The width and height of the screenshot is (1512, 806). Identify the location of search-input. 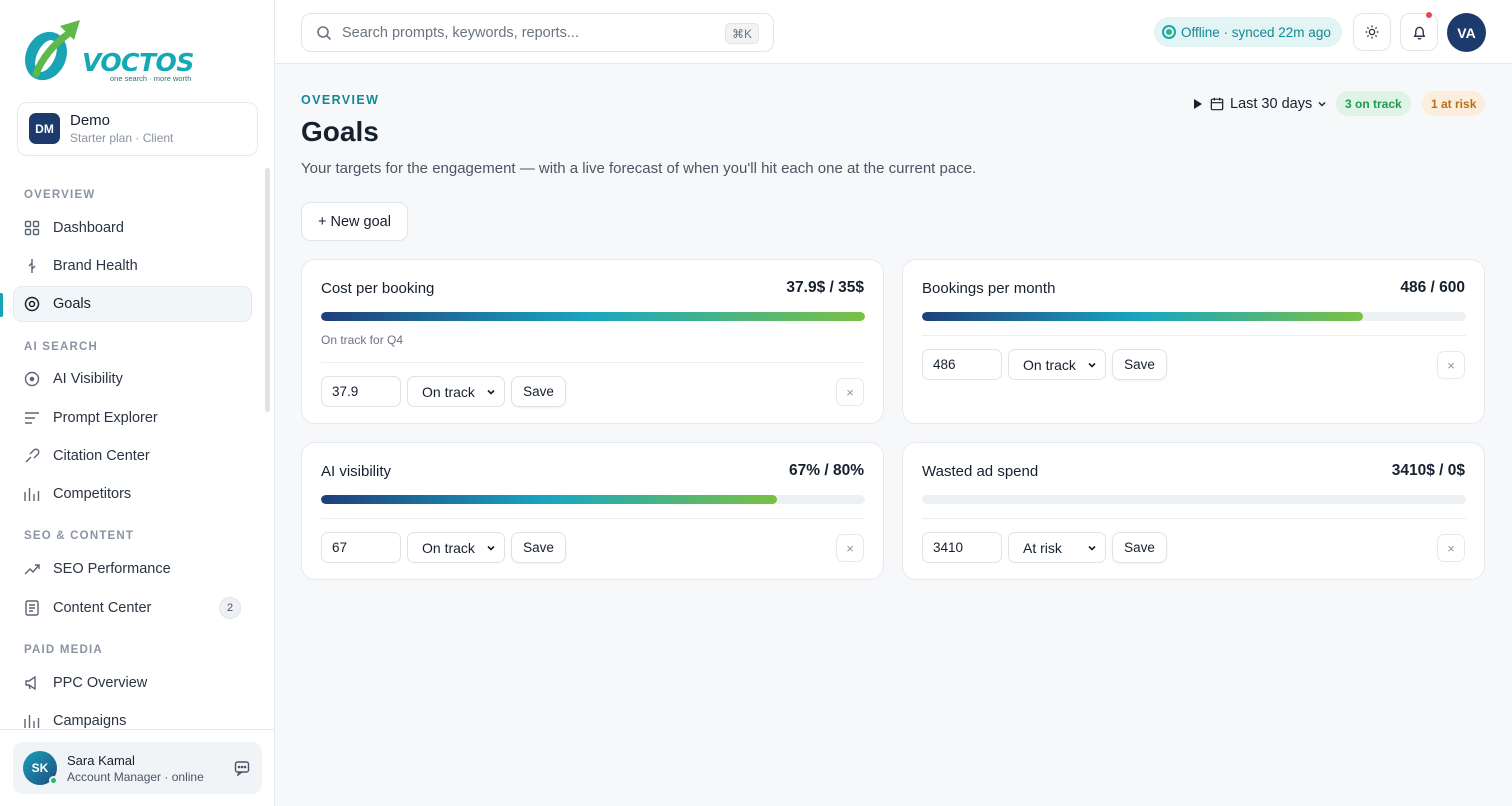
(527, 33).